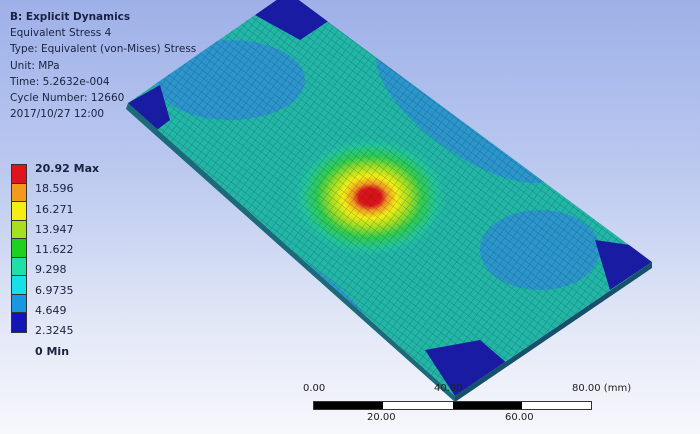 This screenshot has height=434, width=700. I want to click on scale-label: 60.00, so click(519, 417).